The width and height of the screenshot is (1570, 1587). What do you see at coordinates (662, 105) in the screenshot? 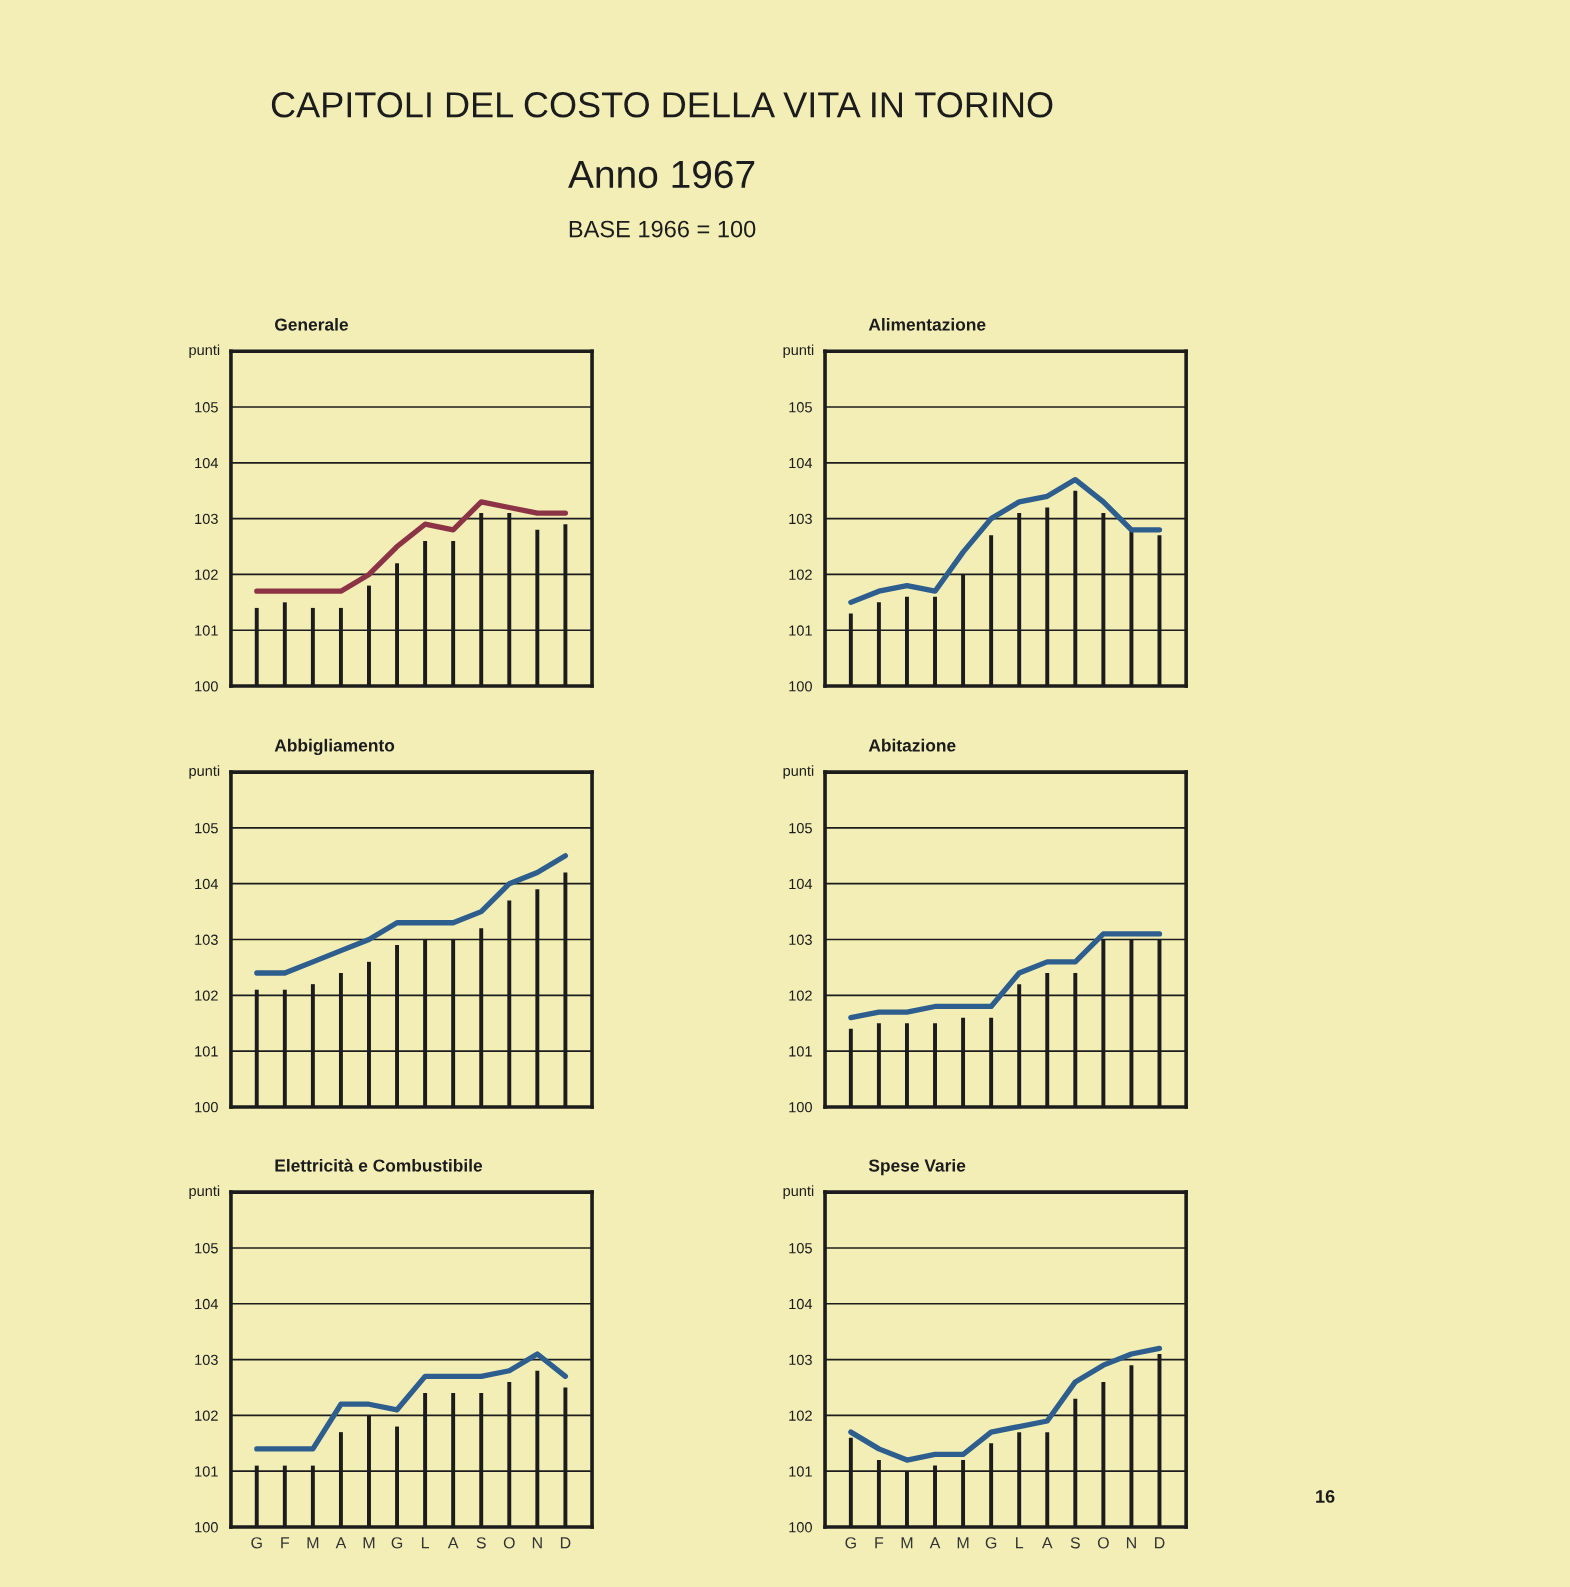
I see `text: CAPITOLI DEL COSTO DELLA VITA IN TORINO` at bounding box center [662, 105].